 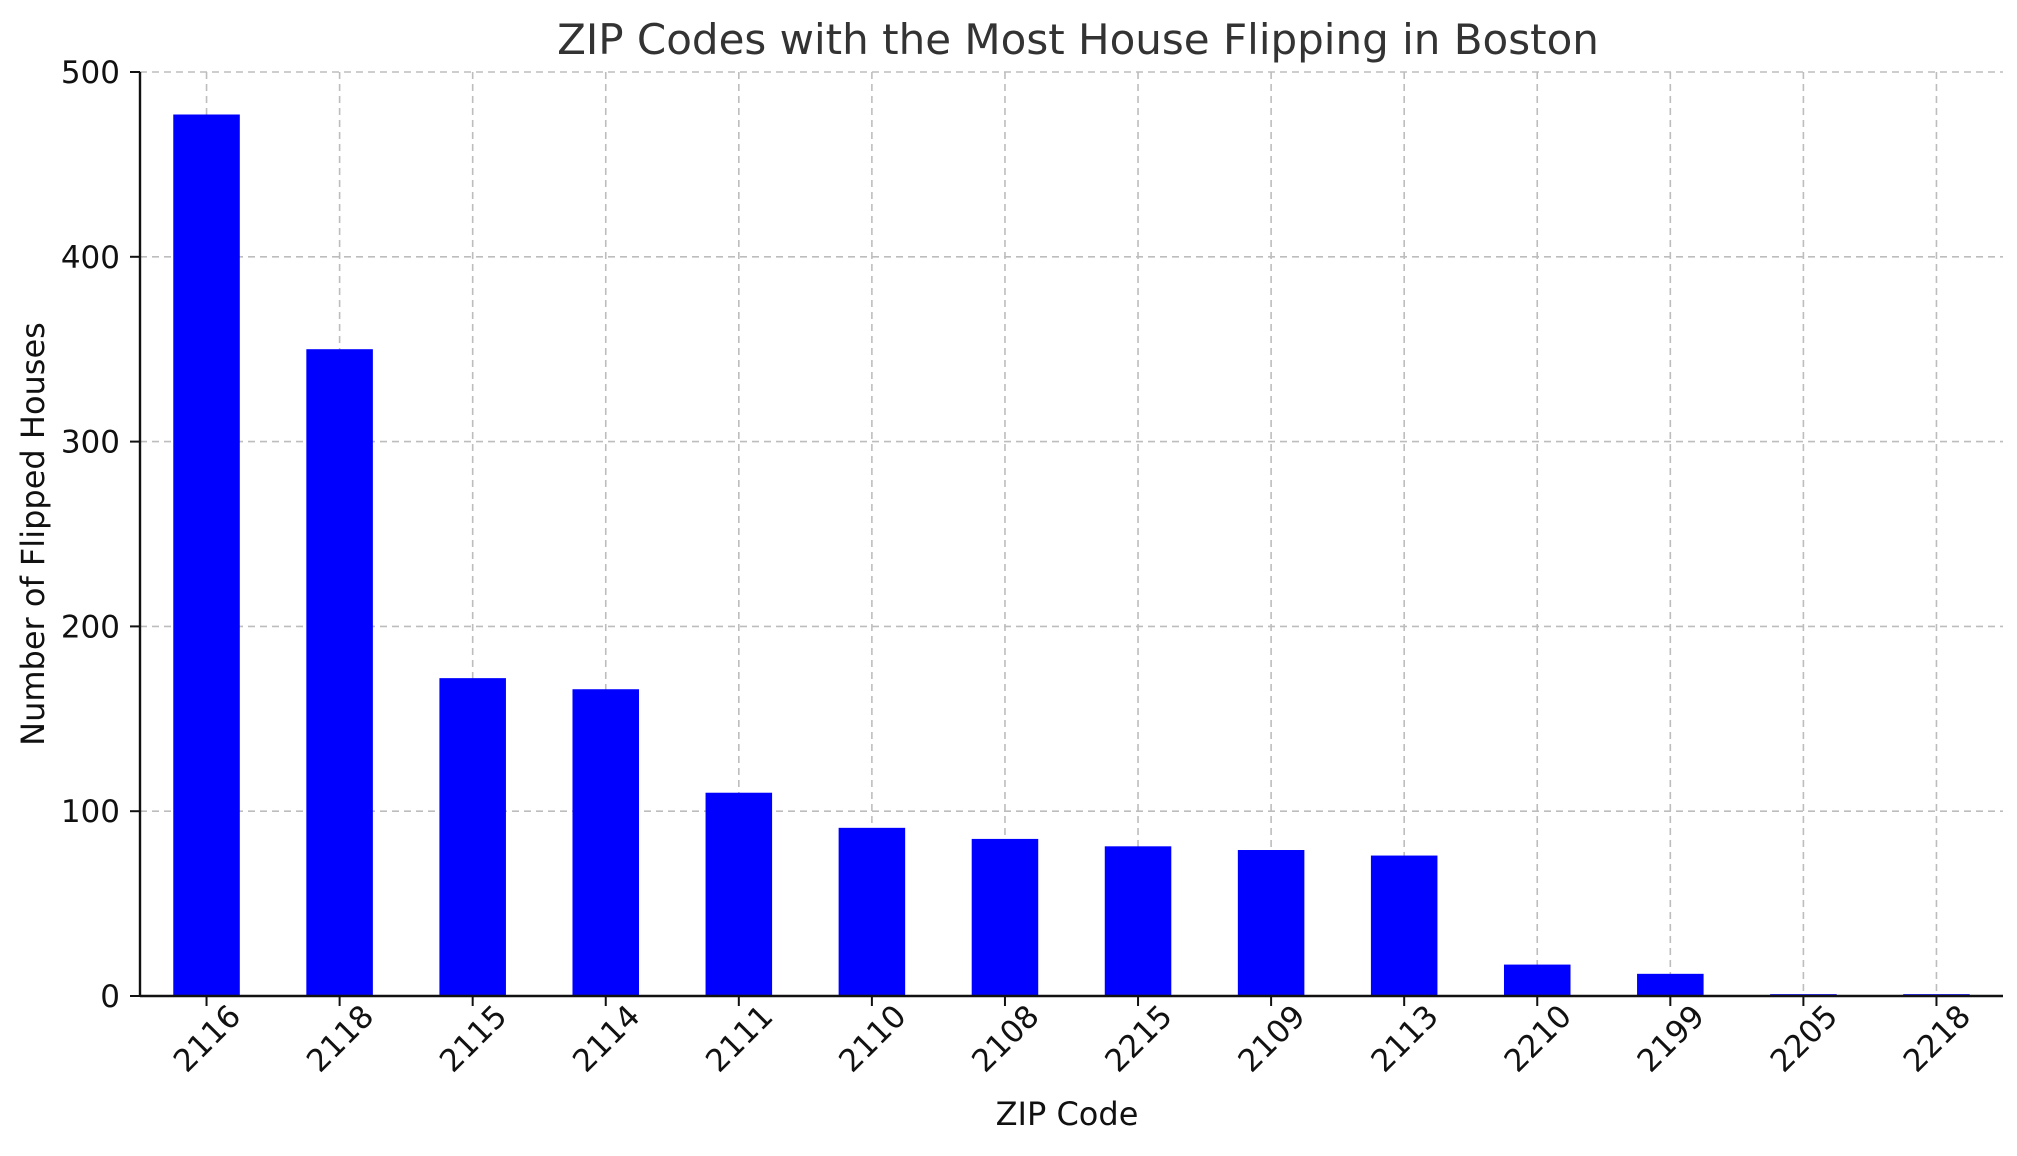 What do you see at coordinates (90, 73) in the screenshot?
I see `y-tick-label: 500` at bounding box center [90, 73].